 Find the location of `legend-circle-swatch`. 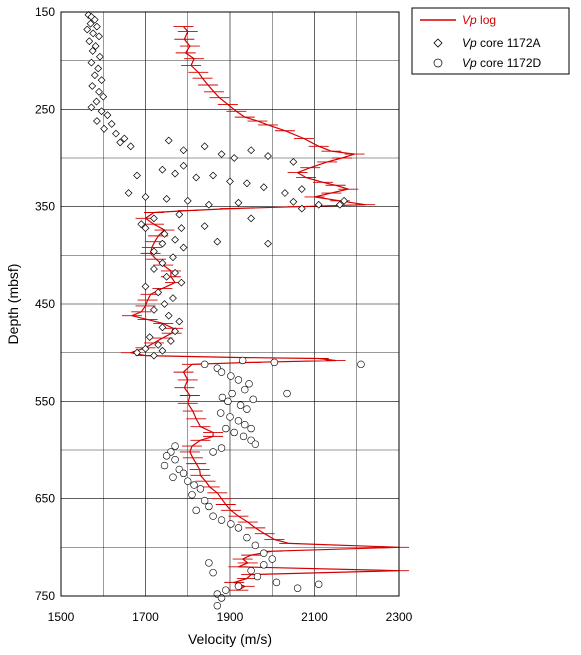

legend-circle-swatch is located at coordinates (438, 63).